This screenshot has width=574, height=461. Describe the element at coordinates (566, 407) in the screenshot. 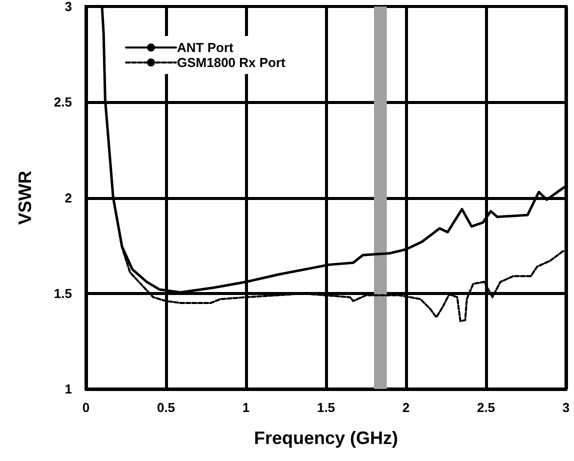

I see `x-tick-label: 3` at that location.